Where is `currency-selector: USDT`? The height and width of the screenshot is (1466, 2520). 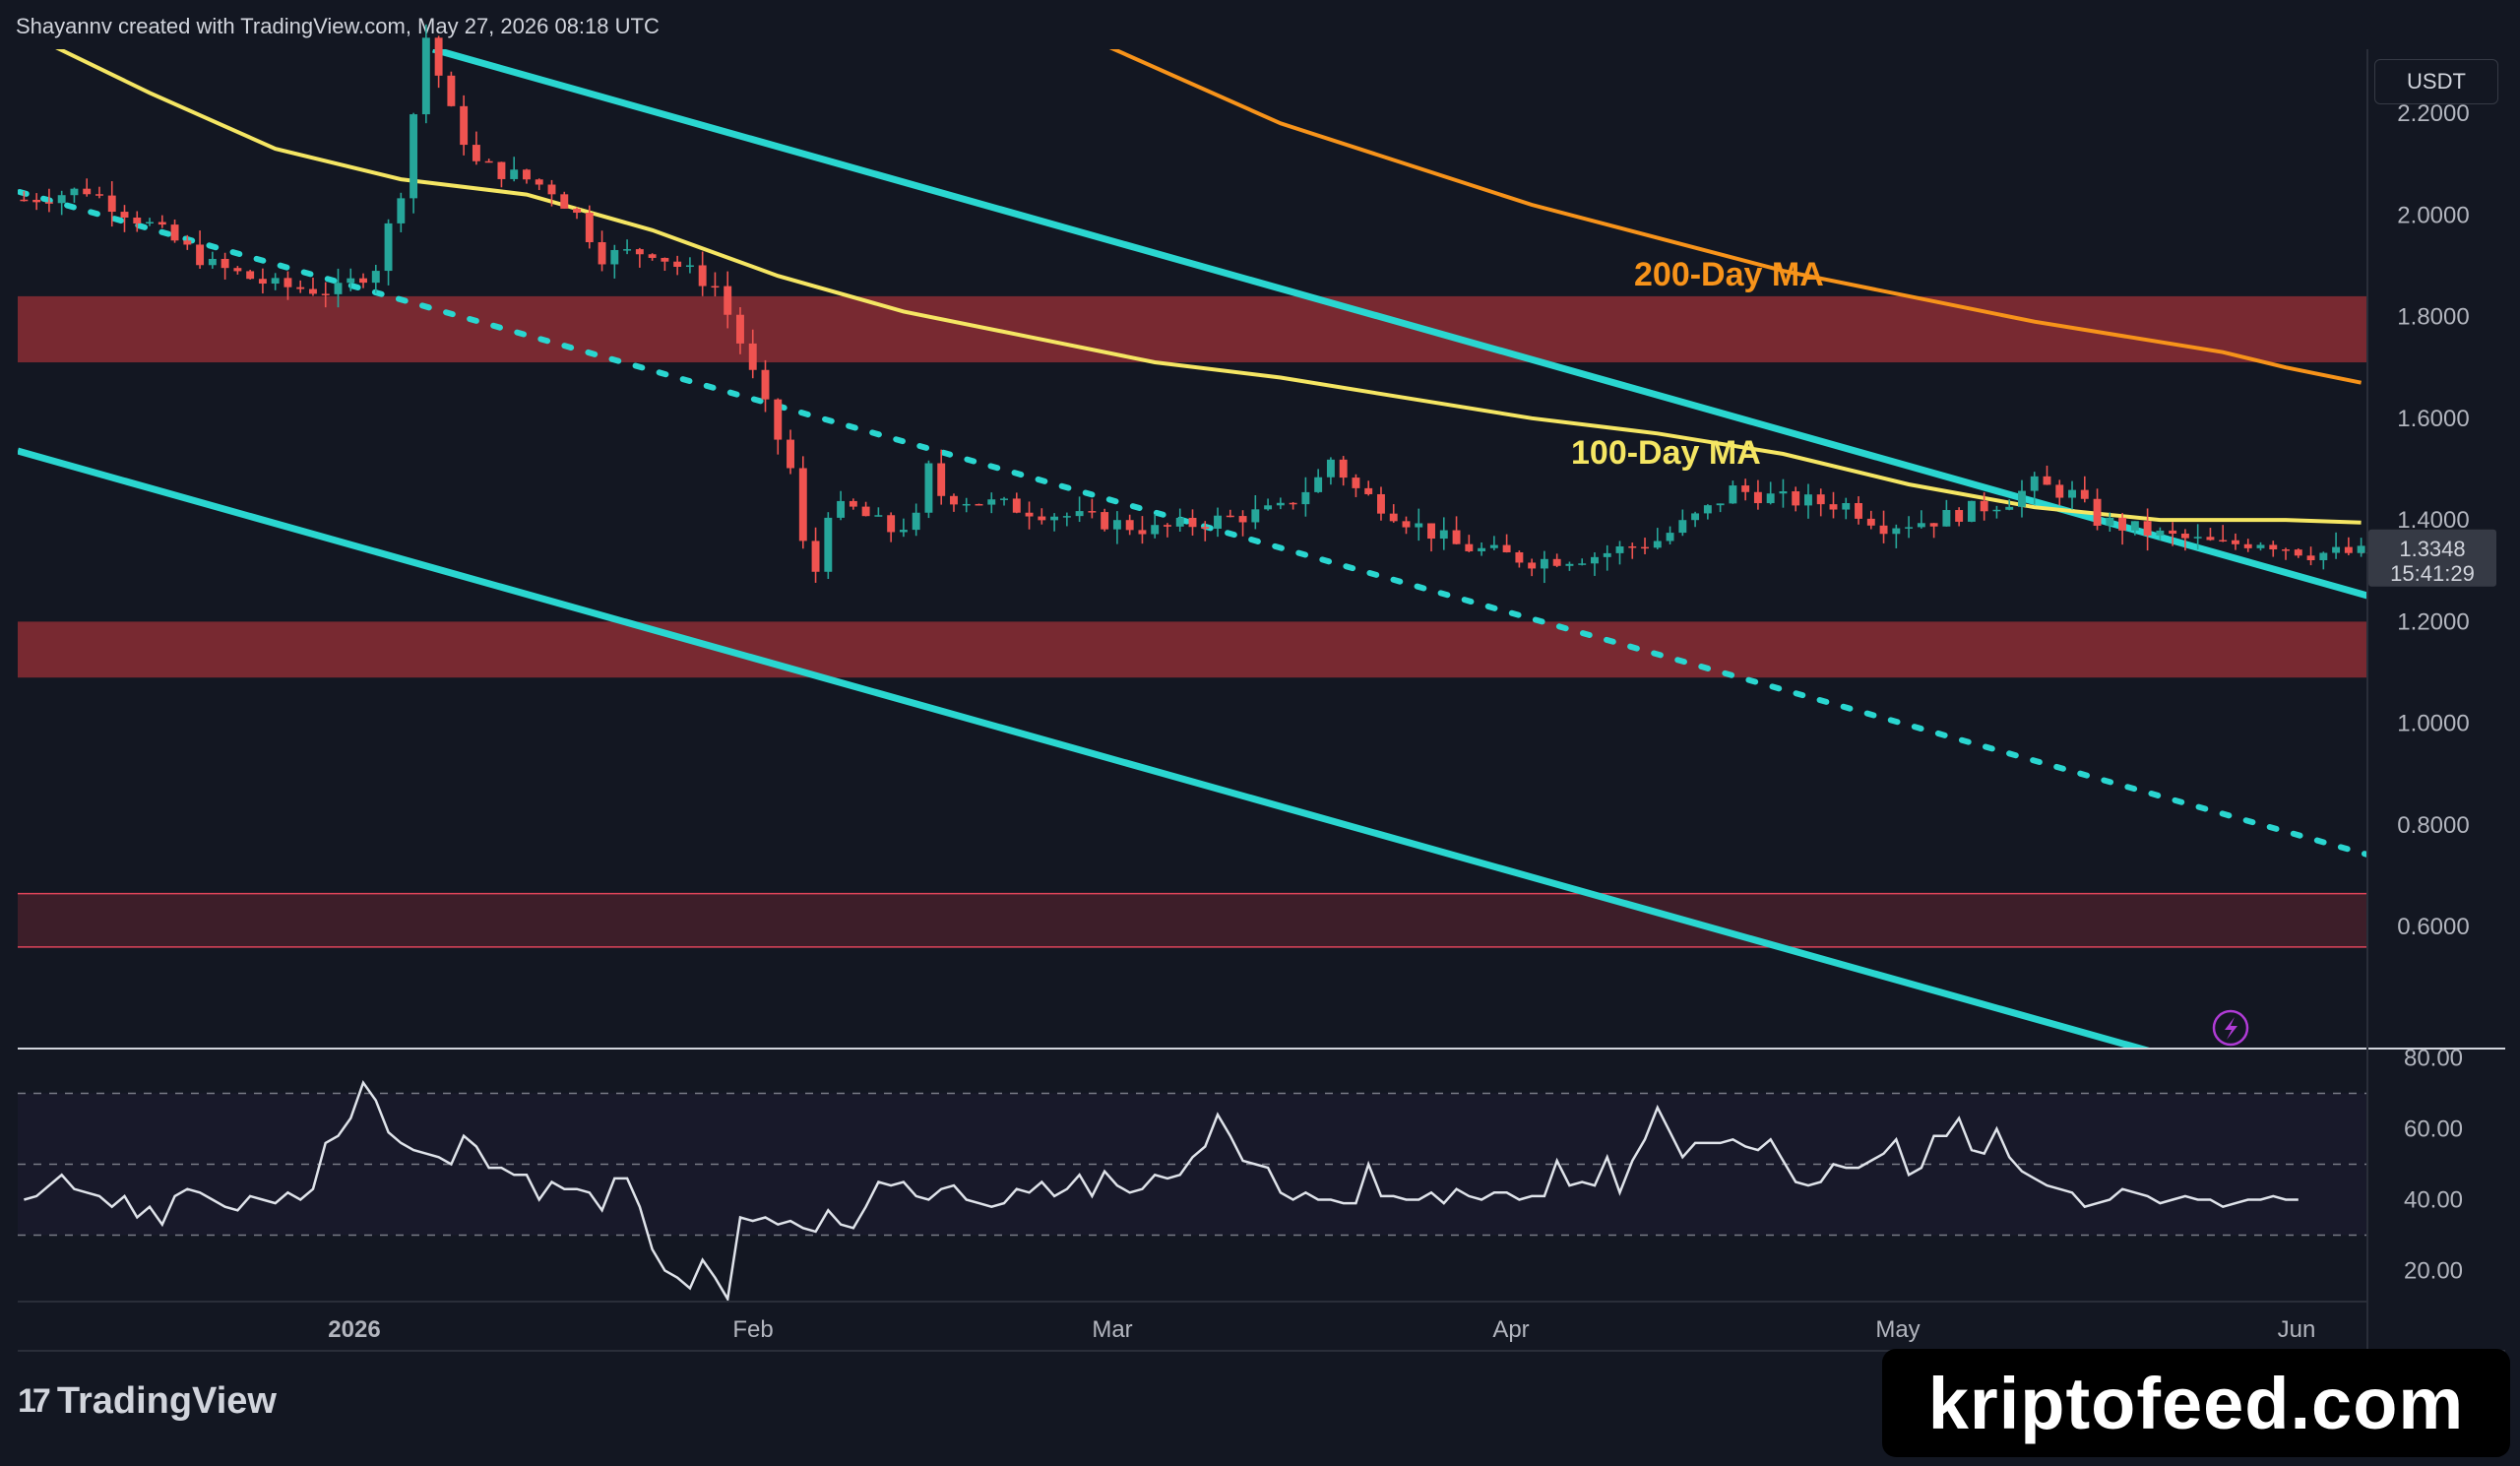 currency-selector: USDT is located at coordinates (2436, 82).